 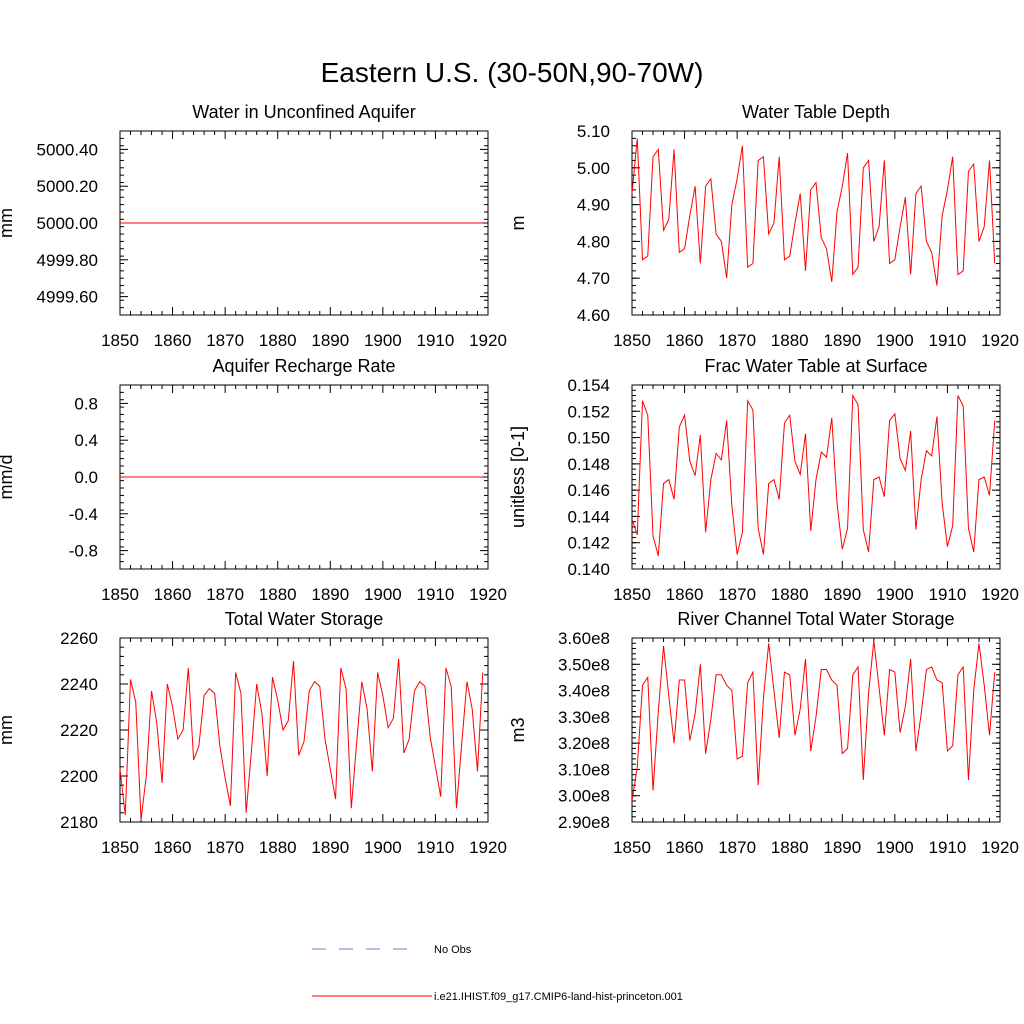 What do you see at coordinates (593, 278) in the screenshot?
I see `y-tick-label: 4.70` at bounding box center [593, 278].